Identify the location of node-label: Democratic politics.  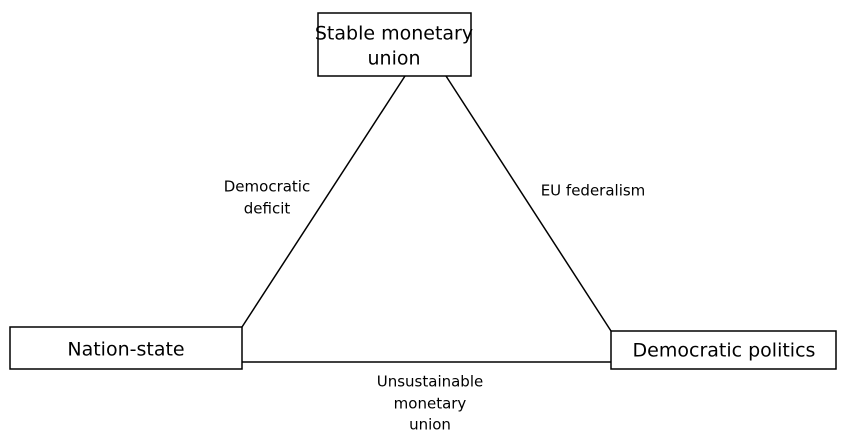
(724, 351).